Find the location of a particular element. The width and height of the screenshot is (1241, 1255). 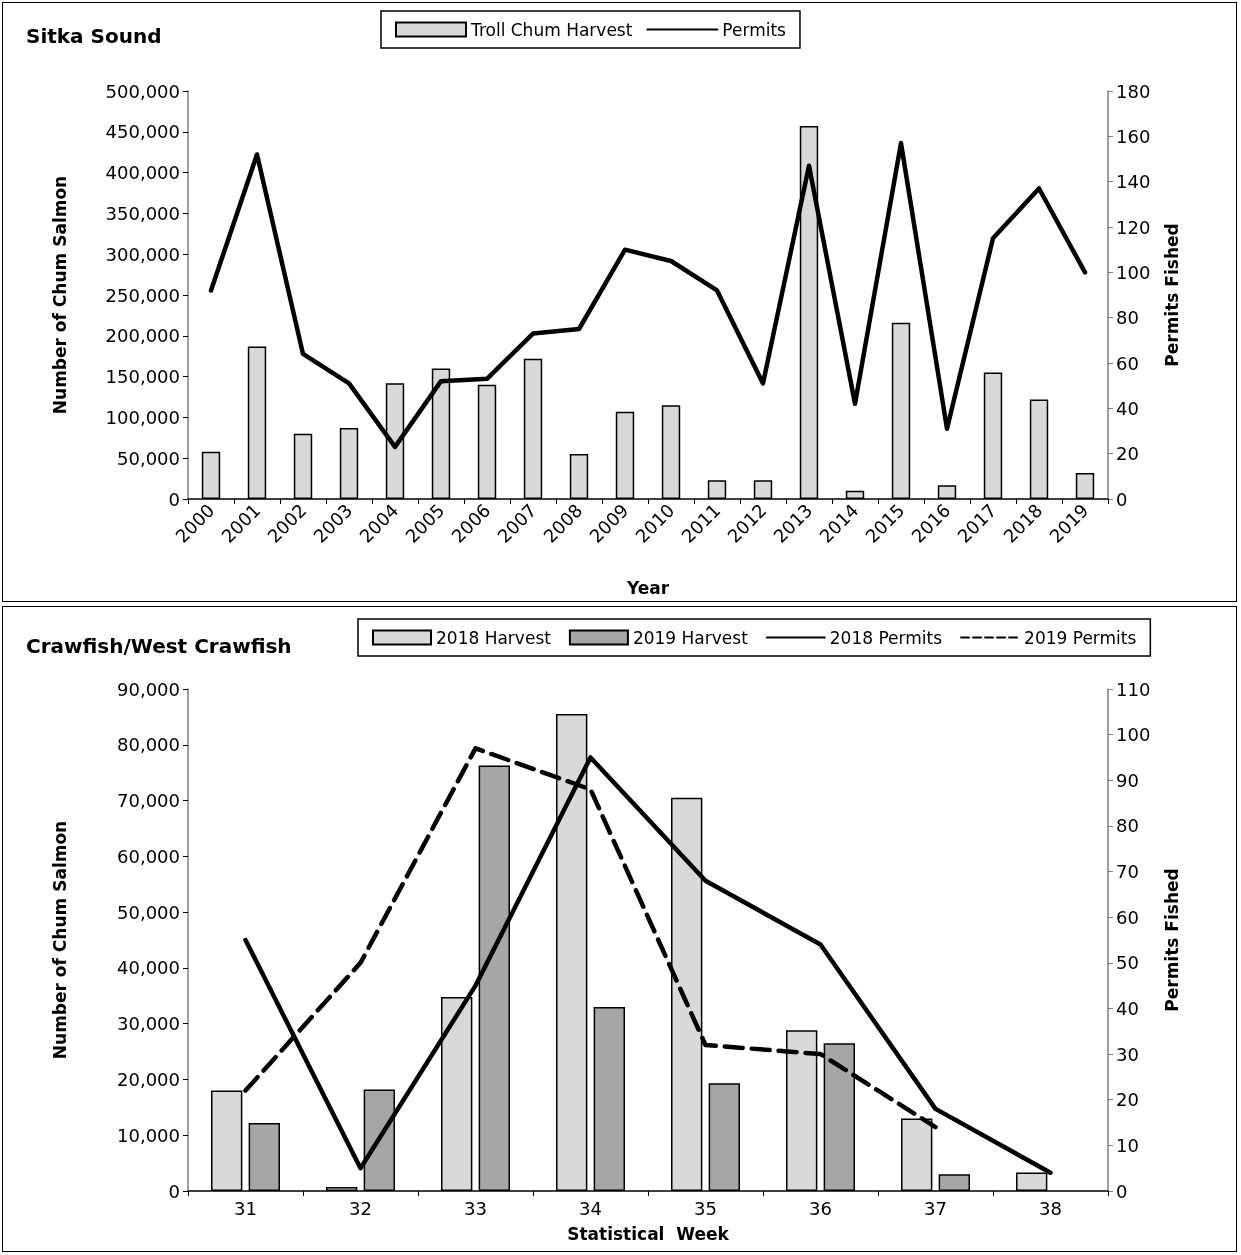

y-tick-label: 40,000 is located at coordinates (148, 968).